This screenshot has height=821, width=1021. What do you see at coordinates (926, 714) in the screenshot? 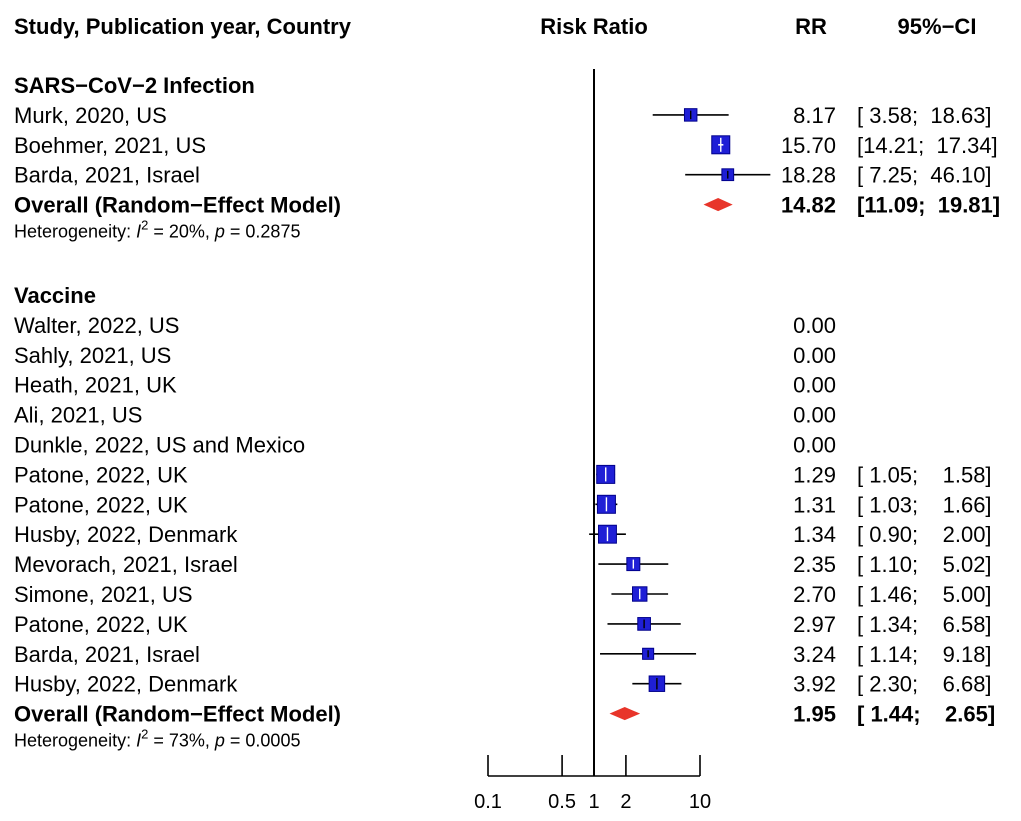
I see `overall-ci: [ 1.44; 2.65]` at bounding box center [926, 714].